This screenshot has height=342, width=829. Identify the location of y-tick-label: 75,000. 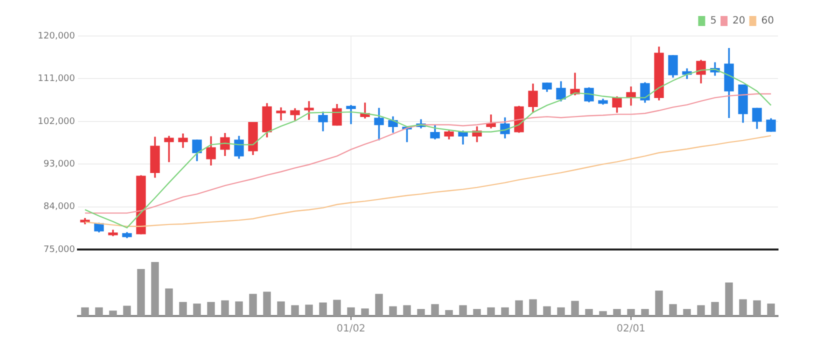
(60, 249).